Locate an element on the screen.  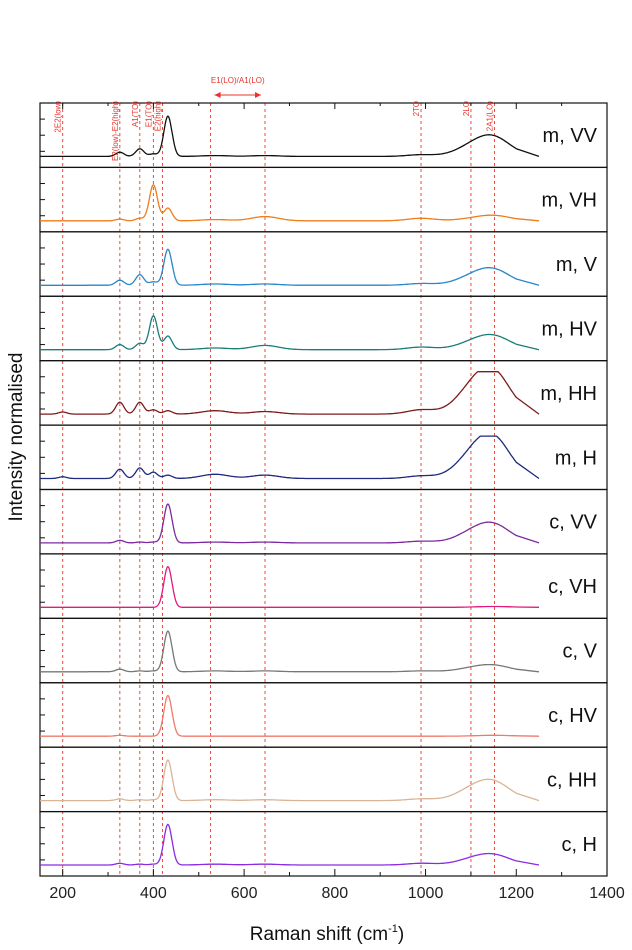
panel-3: m, HV is located at coordinates (323, 328).